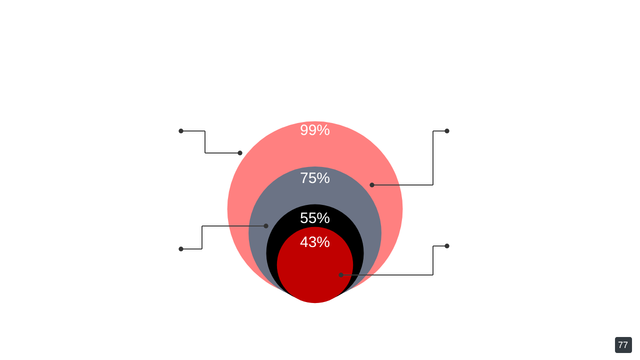 This screenshot has height=360, width=640. Describe the element at coordinates (315, 218) in the screenshot. I see `data-label: 55%` at that location.